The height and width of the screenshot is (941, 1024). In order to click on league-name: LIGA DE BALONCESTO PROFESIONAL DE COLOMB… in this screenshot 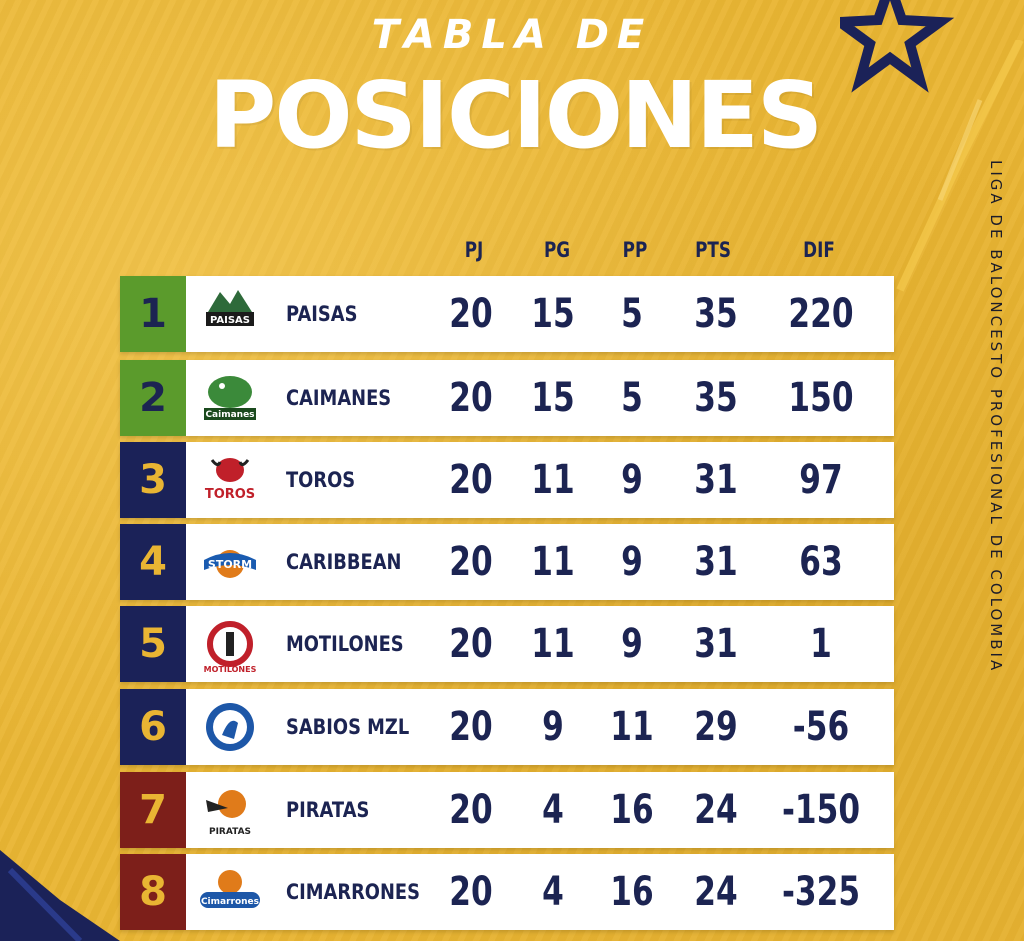, I will do `click(996, 417)`.